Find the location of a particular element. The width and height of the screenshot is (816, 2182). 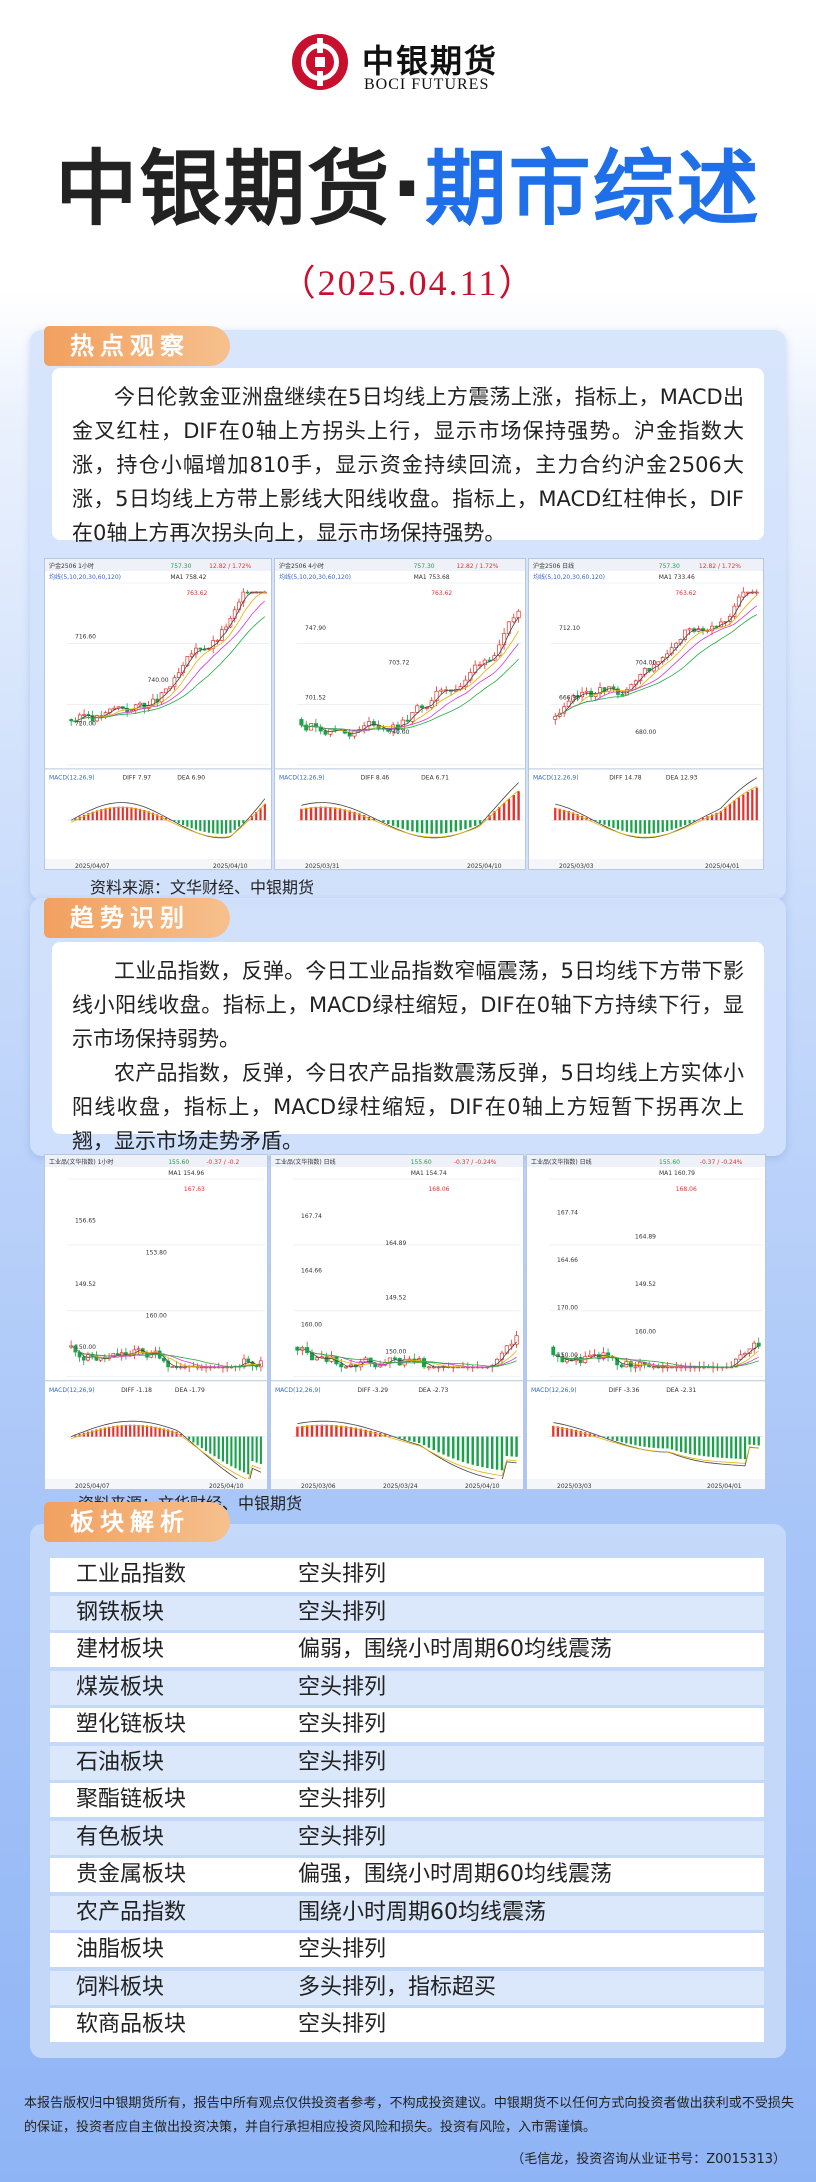

date-label: 2025/04/01 is located at coordinates (722, 866).